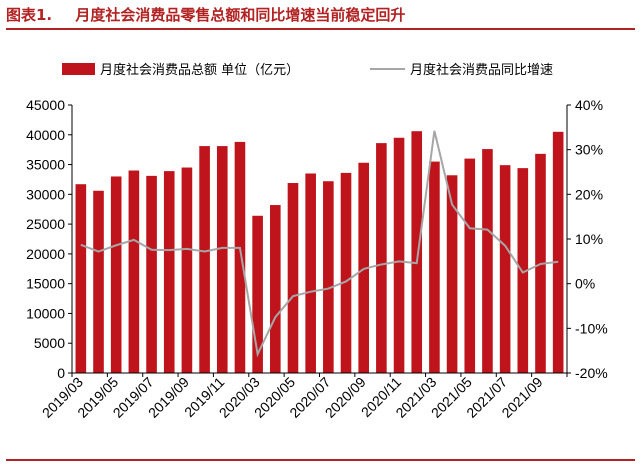  What do you see at coordinates (45, 135) in the screenshot?
I see `y-left-tick-label: 40000` at bounding box center [45, 135].